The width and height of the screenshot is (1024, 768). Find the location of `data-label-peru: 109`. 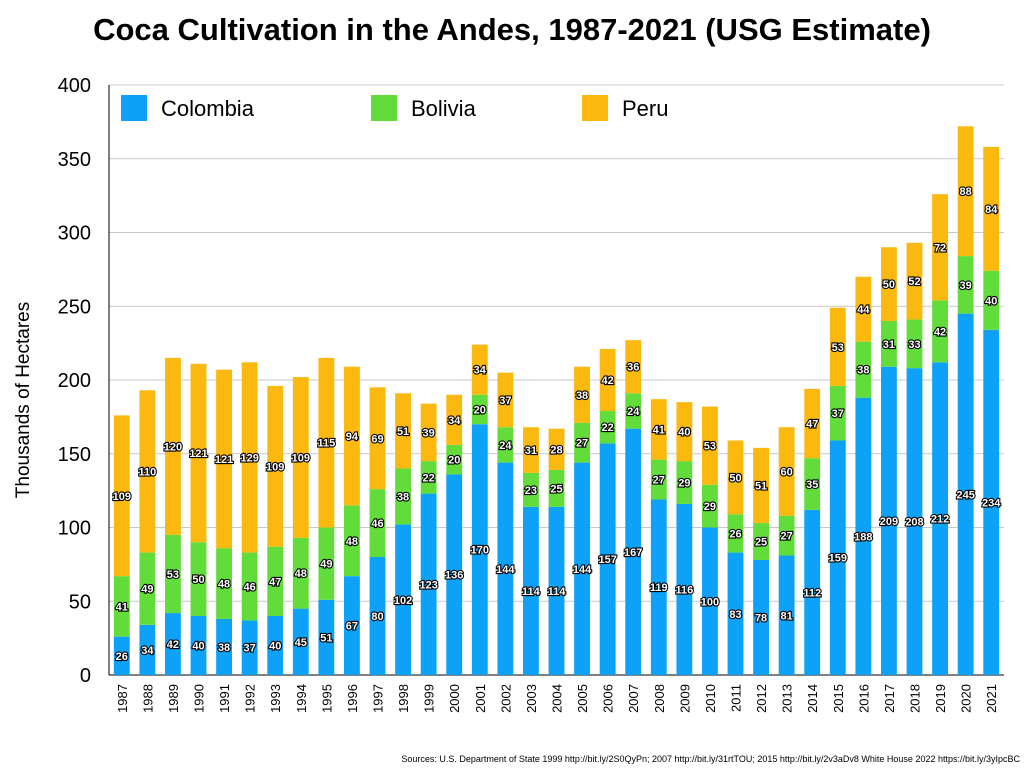

data-label-peru: 109 is located at coordinates (122, 497).